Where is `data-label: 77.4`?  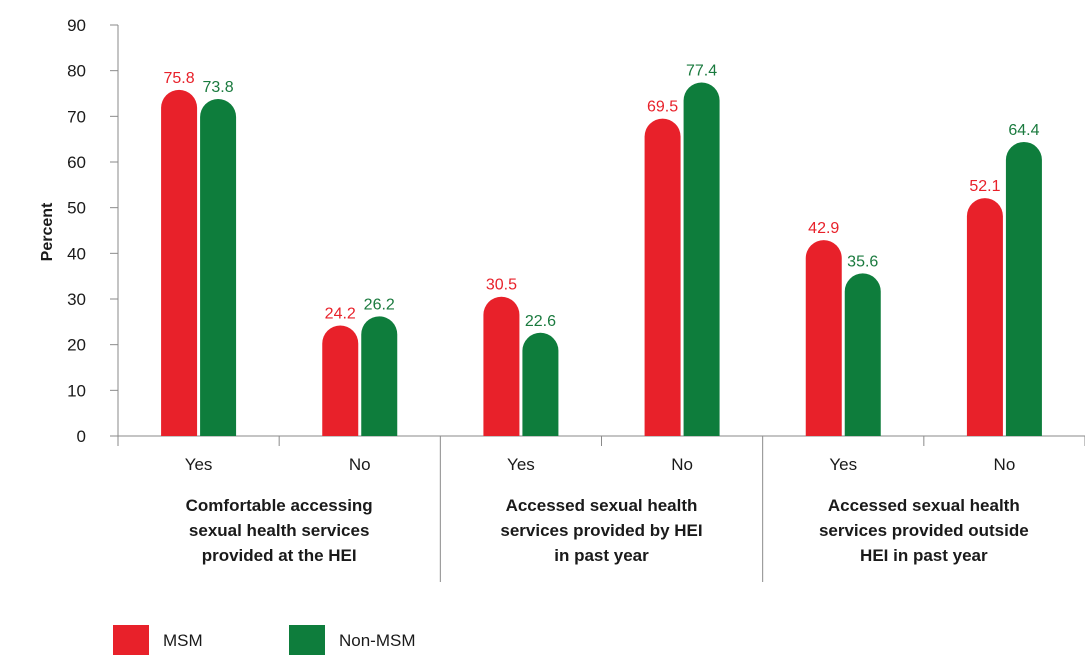 data-label: 77.4 is located at coordinates (701, 71).